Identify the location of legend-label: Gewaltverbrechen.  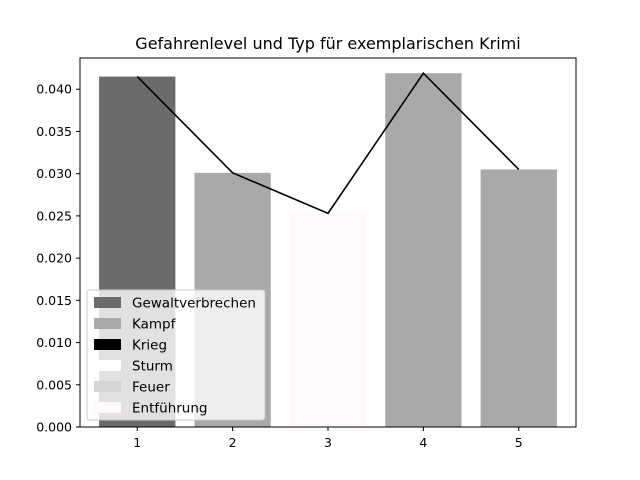
(194, 304).